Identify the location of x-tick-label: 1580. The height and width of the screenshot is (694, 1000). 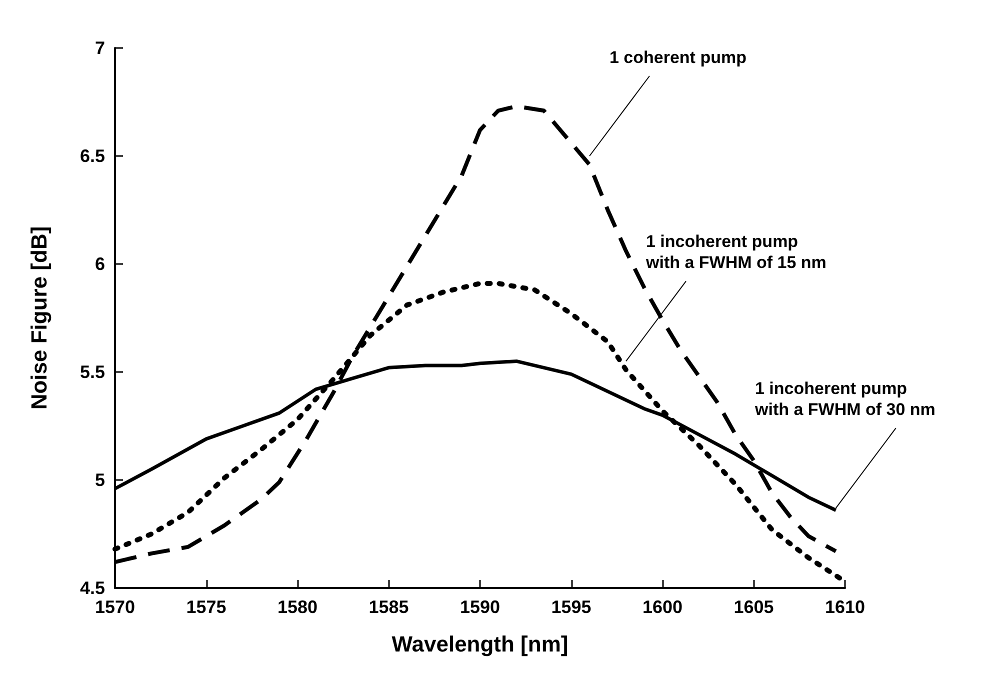
(297, 607).